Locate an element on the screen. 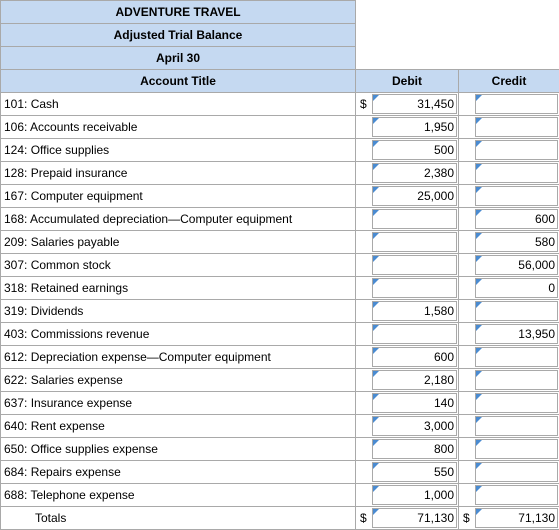 This screenshot has height=530, width=559. table-row: 403: Commissions revenue 13,950 is located at coordinates (280, 334).